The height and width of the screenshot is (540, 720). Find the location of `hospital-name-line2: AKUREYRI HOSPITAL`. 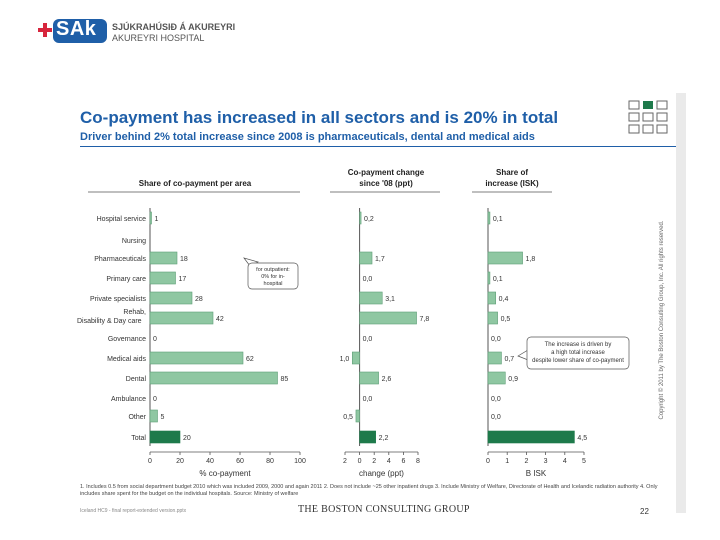

hospital-name-line2: AKUREYRI HOSPITAL is located at coordinates (158, 38).